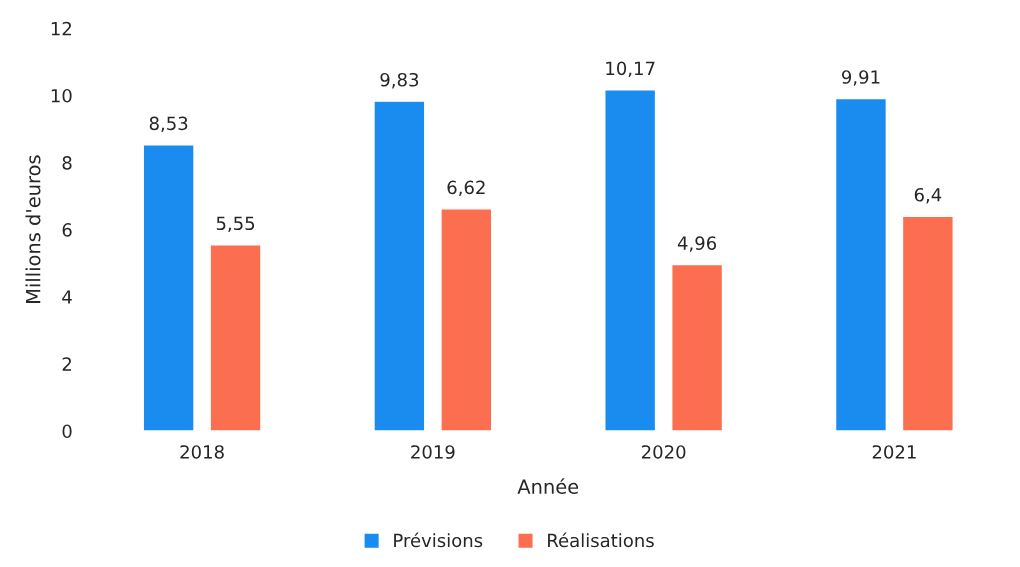  I want to click on data-label: 10,17, so click(630, 69).